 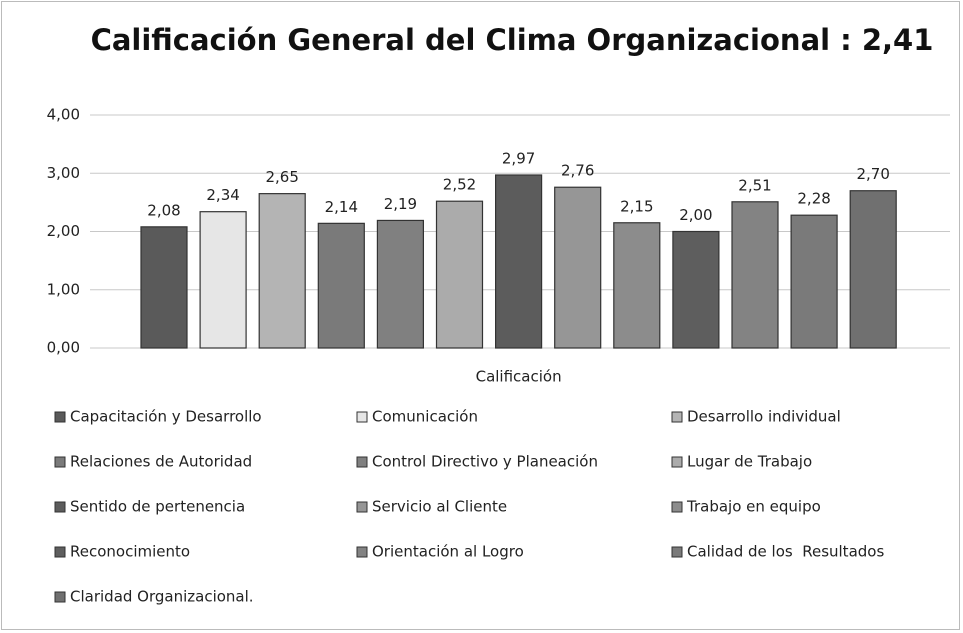 What do you see at coordinates (518, 158) in the screenshot?
I see `data-label: 2,97` at bounding box center [518, 158].